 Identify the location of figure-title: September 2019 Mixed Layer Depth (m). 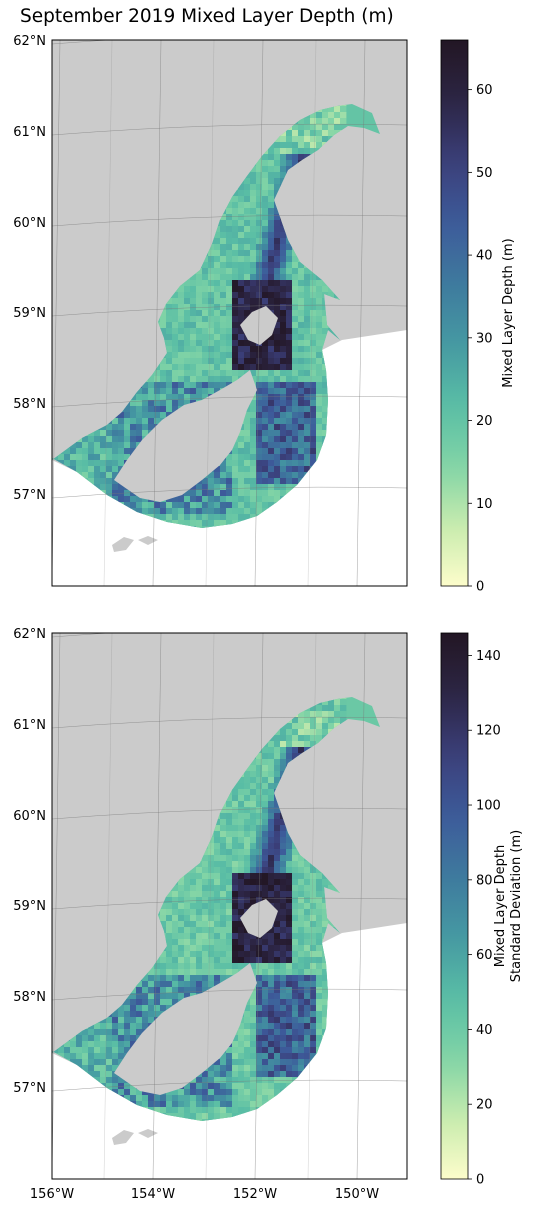
(207, 16).